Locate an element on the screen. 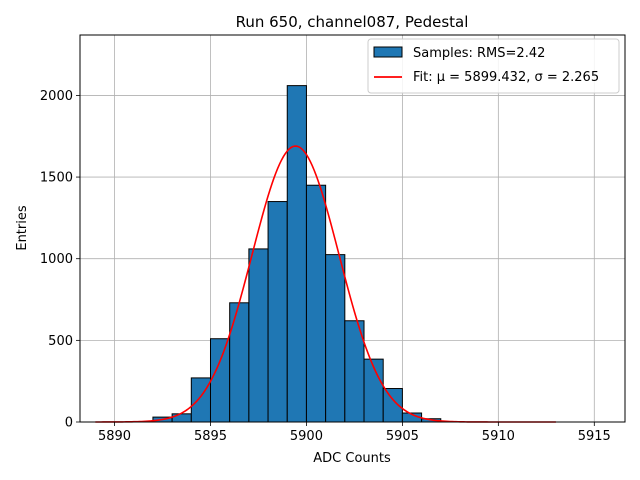 This screenshot has width=640, height=480. x-tick-label: 5915 is located at coordinates (594, 436).